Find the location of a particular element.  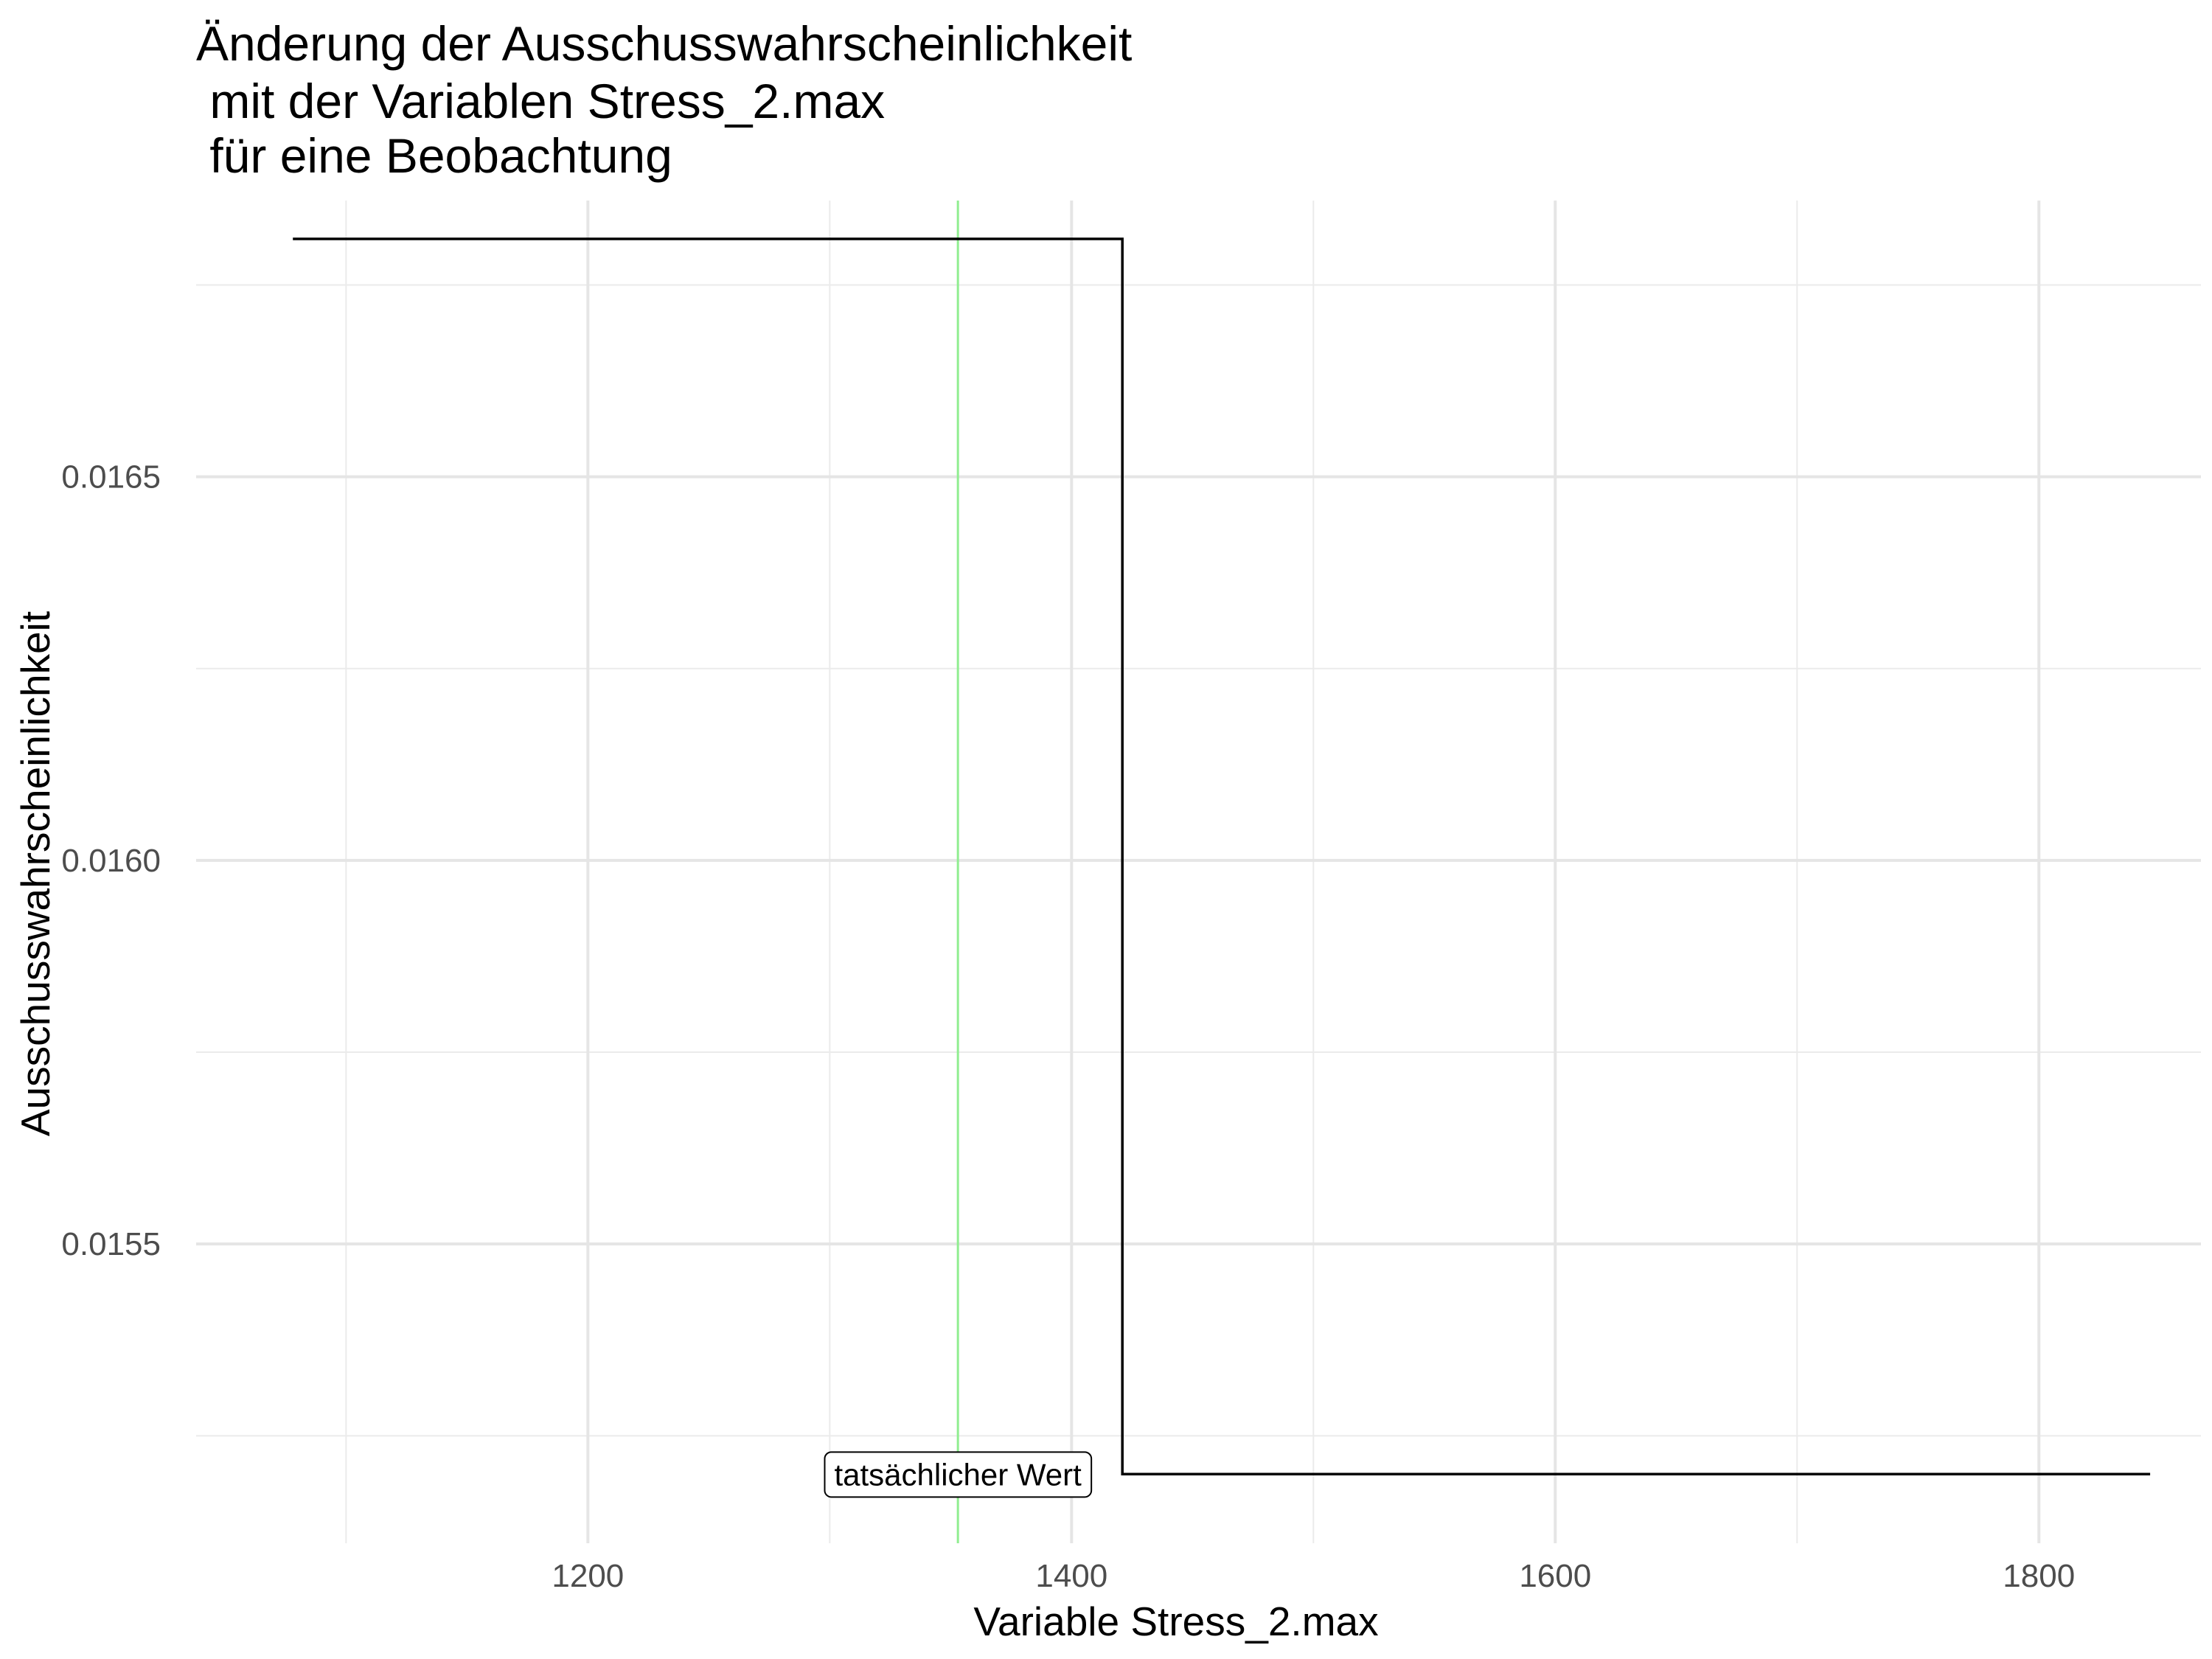

x-tick-label: 1200 is located at coordinates (588, 1576).